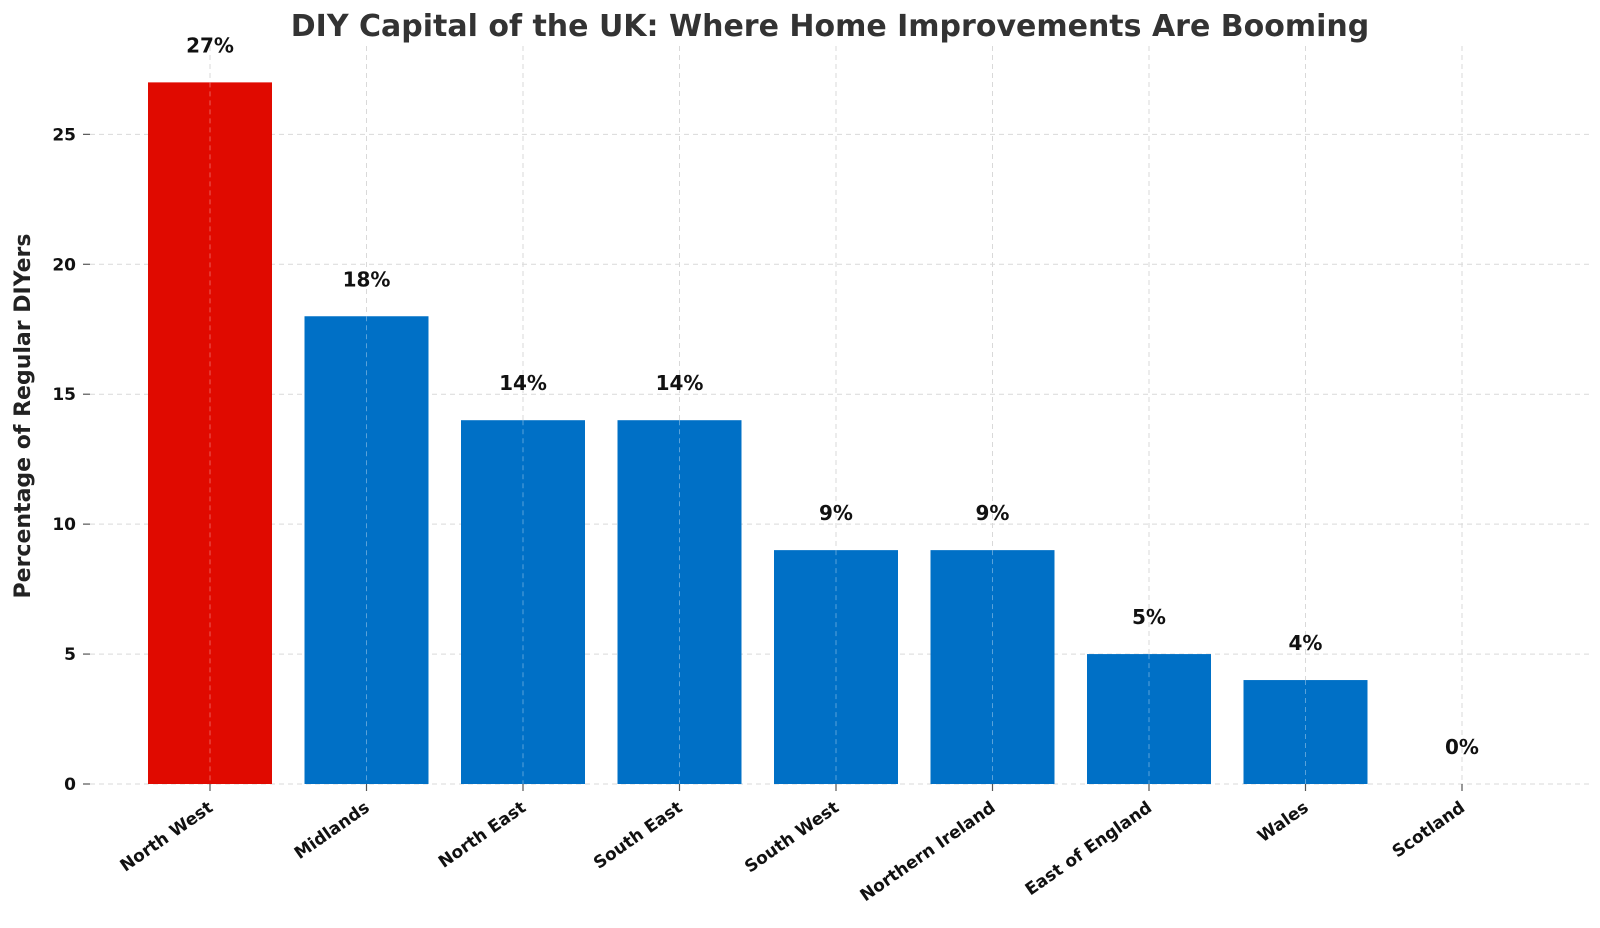  I want to click on bar-value-label: 0%, so click(1462, 747).